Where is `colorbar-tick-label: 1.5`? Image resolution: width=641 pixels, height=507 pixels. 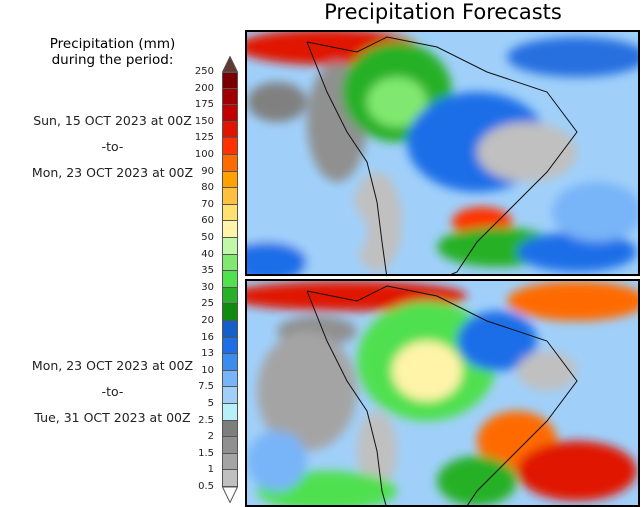
colorbar-tick-label: 1.5 is located at coordinates (206, 453).